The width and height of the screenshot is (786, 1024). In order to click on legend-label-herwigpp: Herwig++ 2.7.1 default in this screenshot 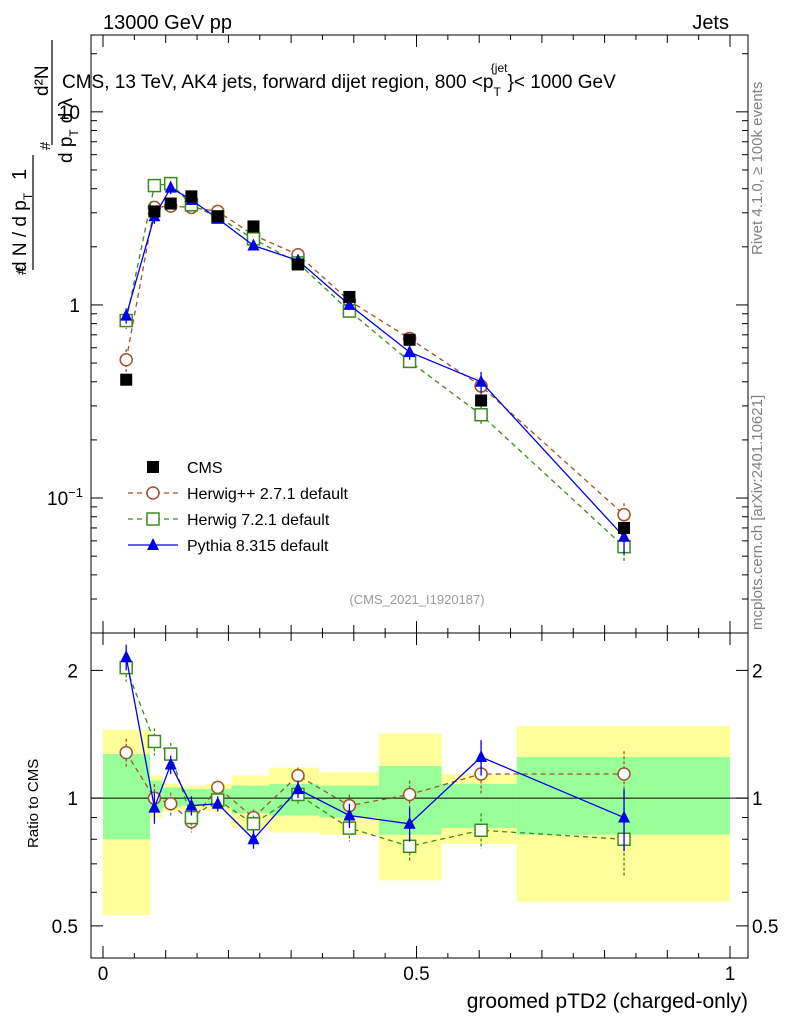, I will do `click(268, 494)`.